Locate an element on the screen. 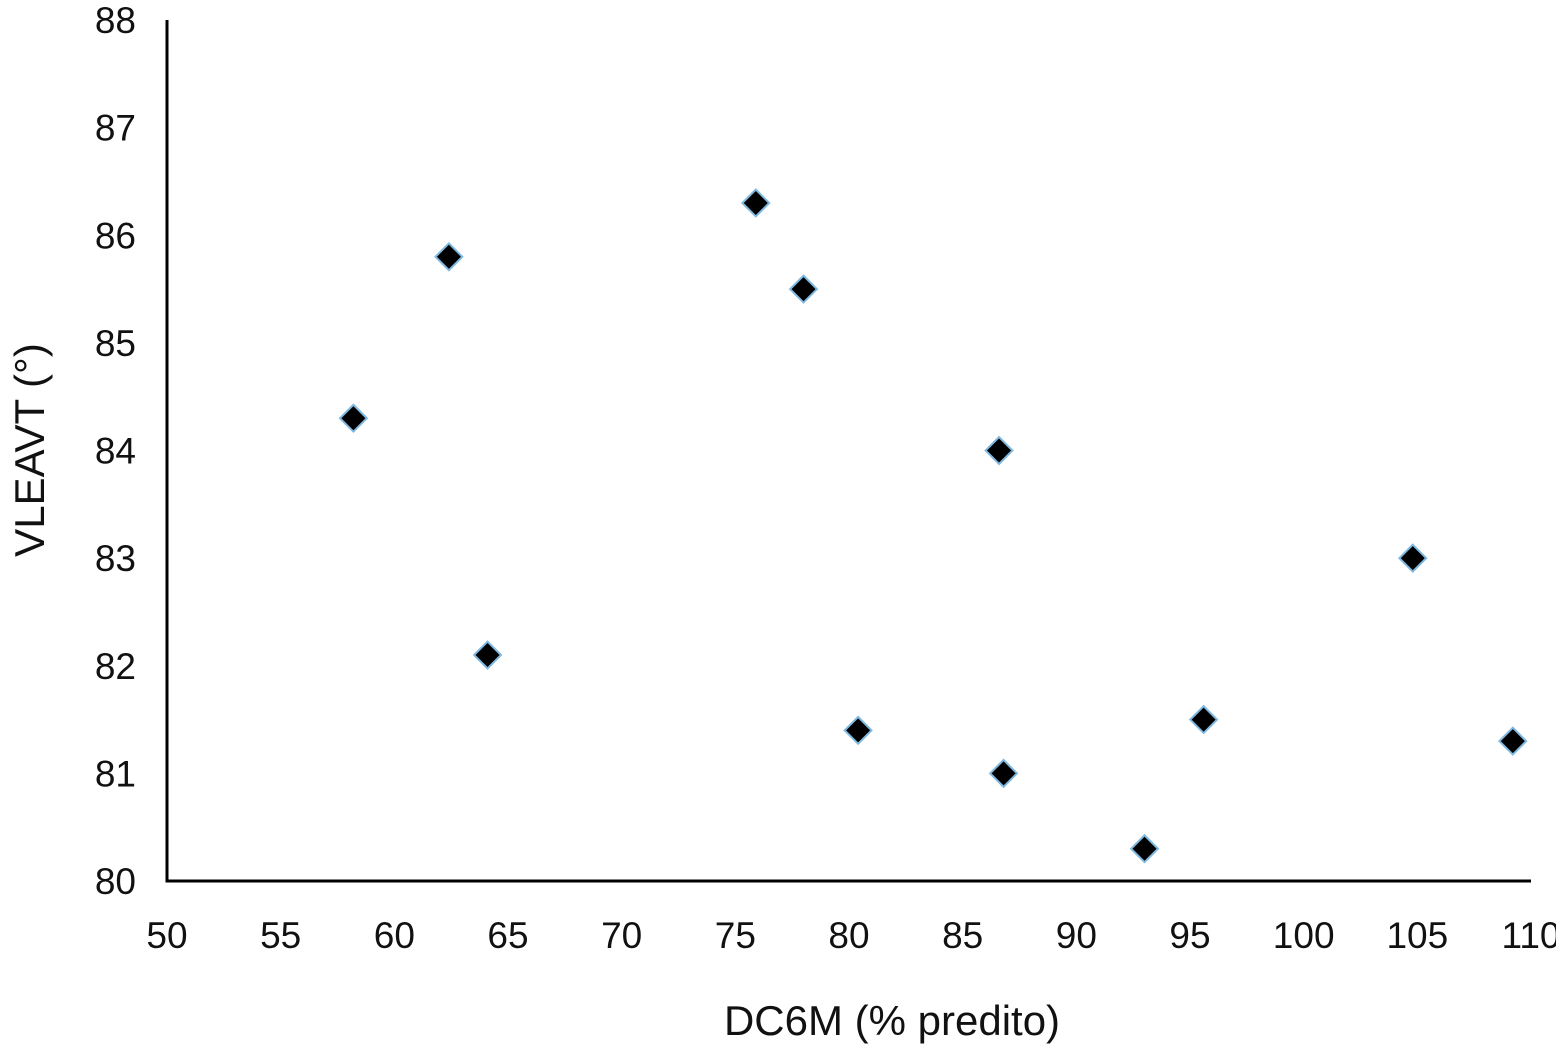 The height and width of the screenshot is (1062, 1556). y-tick-label: 84 is located at coordinates (115, 451).